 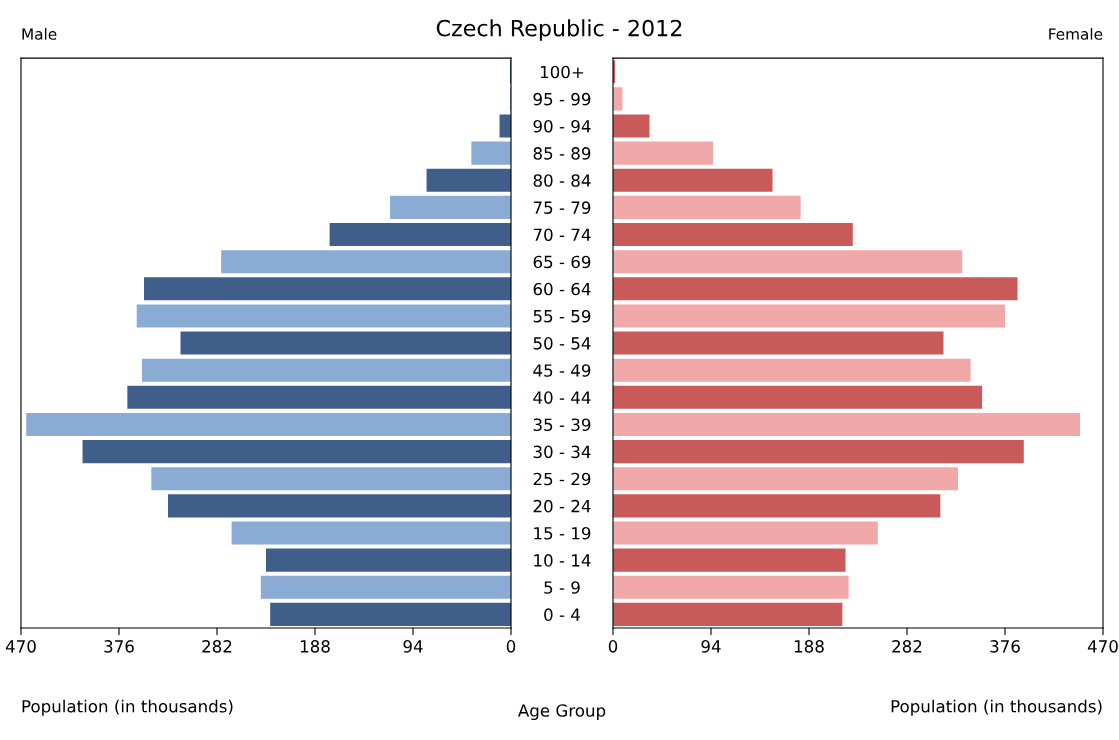 What do you see at coordinates (562, 126) in the screenshot?
I see `y-tick-label: 90 - 94` at bounding box center [562, 126].